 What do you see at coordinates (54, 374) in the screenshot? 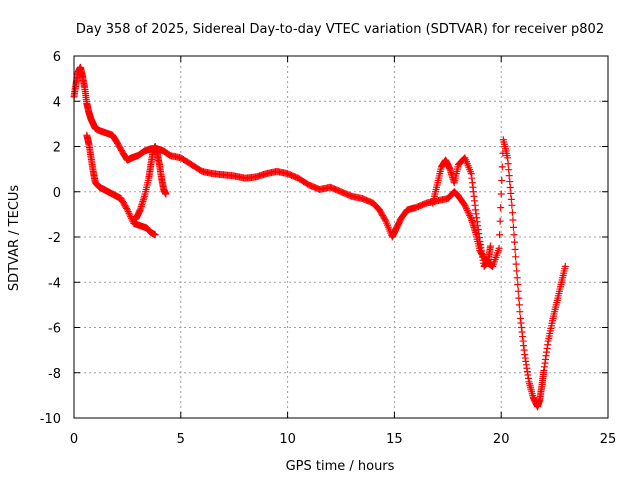
I see `y-tick-label: -8` at bounding box center [54, 374].